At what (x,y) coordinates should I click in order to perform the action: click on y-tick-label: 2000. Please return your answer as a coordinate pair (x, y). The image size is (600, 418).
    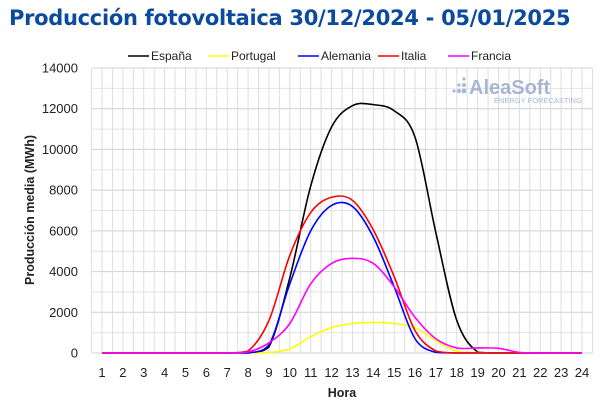
    Looking at the image, I should click on (63, 312).